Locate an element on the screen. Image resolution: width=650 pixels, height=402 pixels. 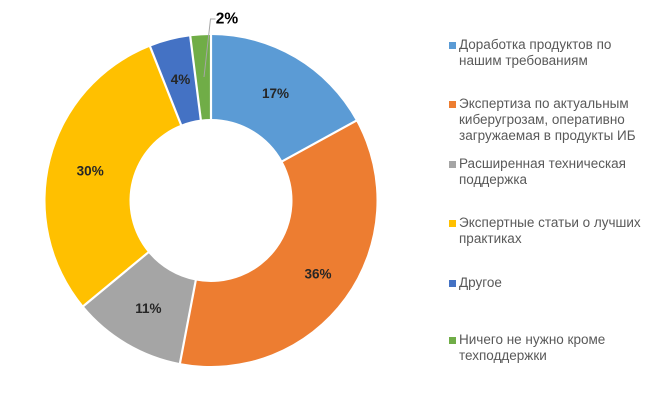
svg-text: 30% is located at coordinates (90, 171).